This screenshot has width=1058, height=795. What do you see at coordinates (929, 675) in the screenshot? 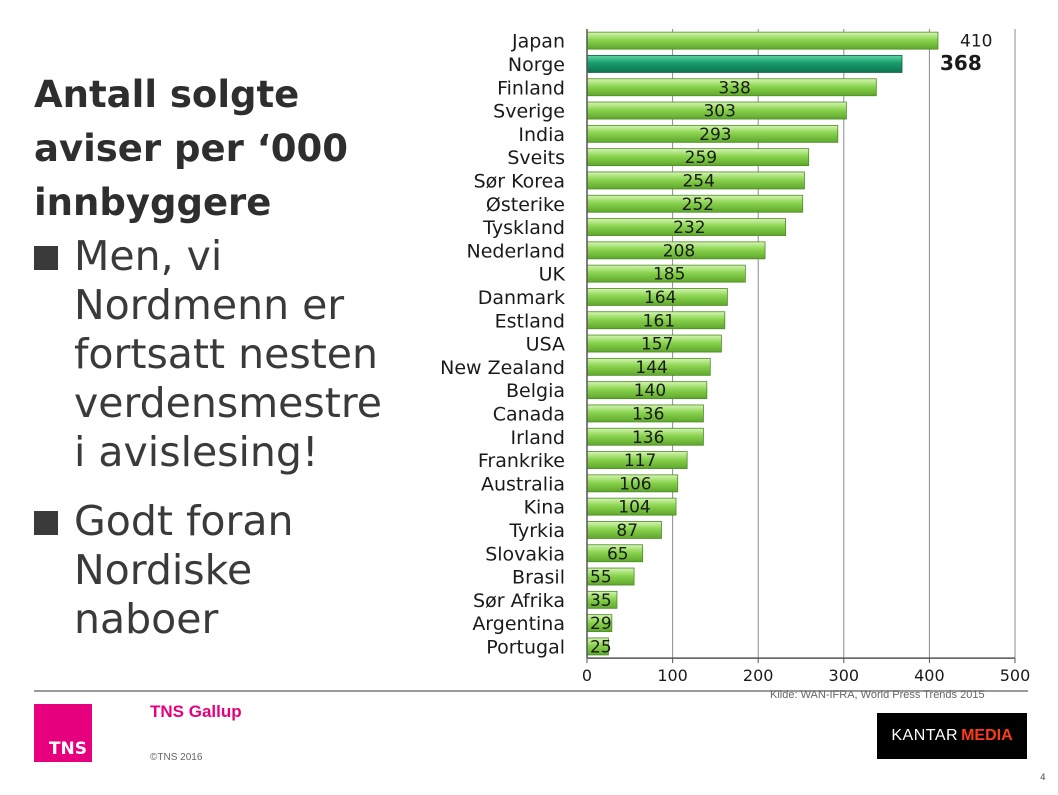
I see `x-tick-label: 400` at bounding box center [929, 675].